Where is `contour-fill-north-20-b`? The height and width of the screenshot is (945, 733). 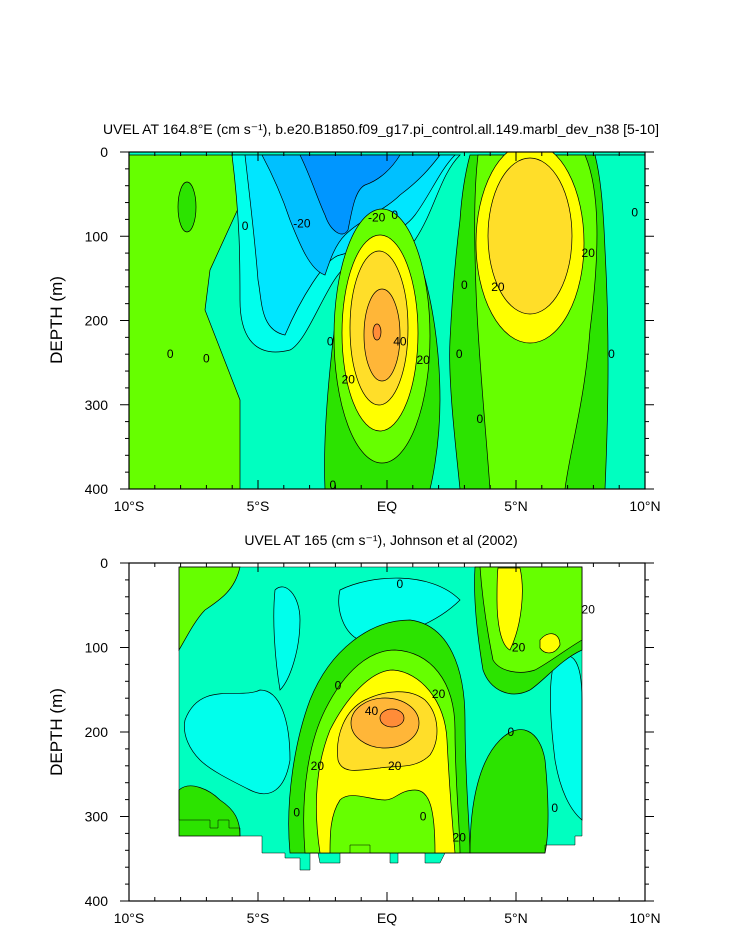 contour-fill-north-20-b is located at coordinates (550, 643).